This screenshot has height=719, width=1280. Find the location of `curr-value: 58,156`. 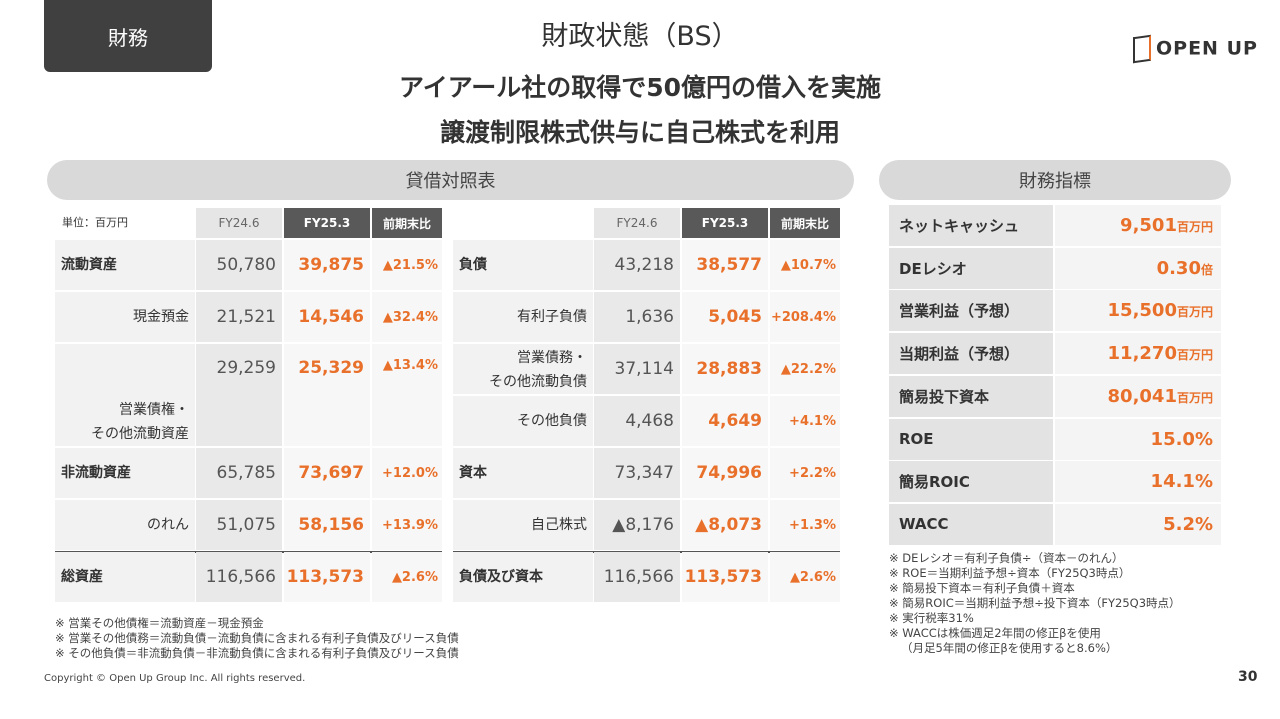

curr-value: 58,156 is located at coordinates (327, 525).